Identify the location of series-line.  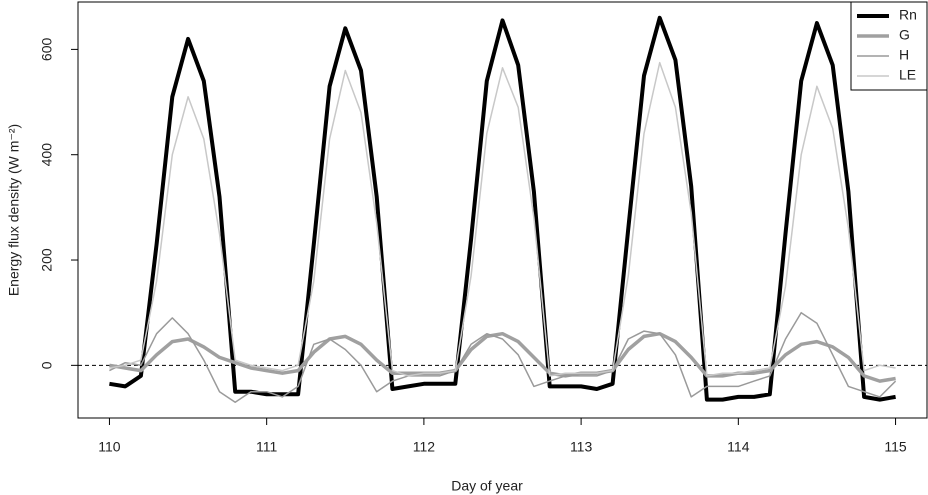
(502, 357).